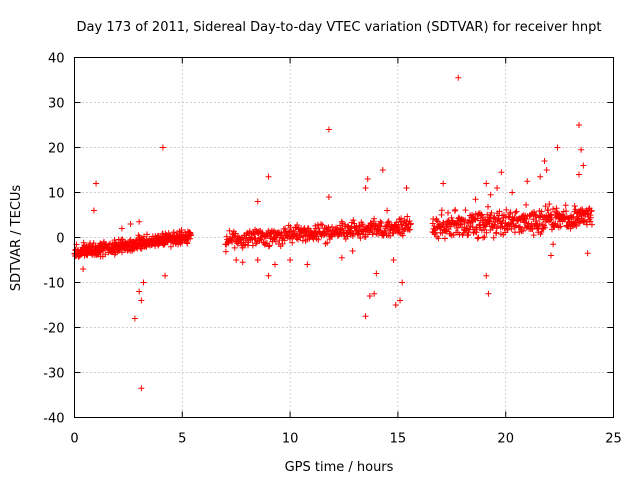 This screenshot has height=480, width=640. What do you see at coordinates (398, 439) in the screenshot?
I see `x-tick-label: 15` at bounding box center [398, 439].